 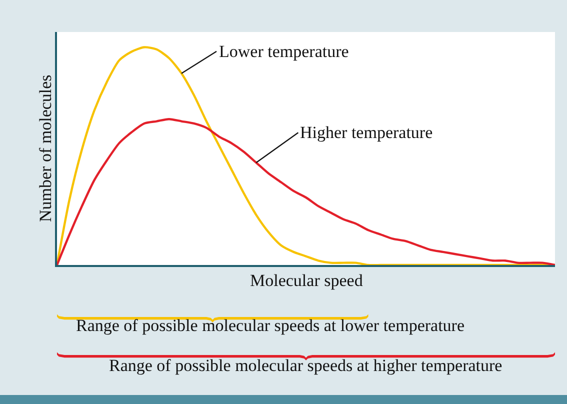 I want to click on text: Range of possible molecular speeds at lower temperature, so click(x=270, y=325).